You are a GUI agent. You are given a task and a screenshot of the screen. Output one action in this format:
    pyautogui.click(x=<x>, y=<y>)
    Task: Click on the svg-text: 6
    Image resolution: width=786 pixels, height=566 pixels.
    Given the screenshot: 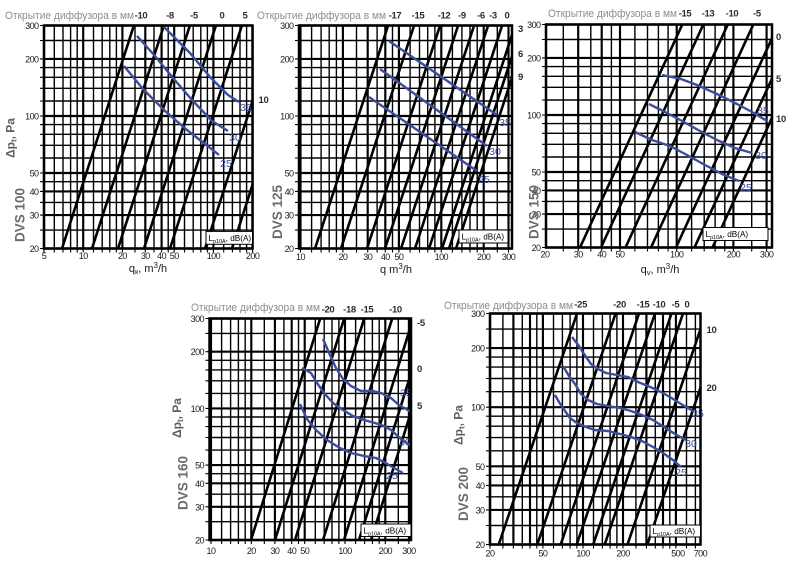 What is the action you would take?
    pyautogui.click(x=520, y=54)
    